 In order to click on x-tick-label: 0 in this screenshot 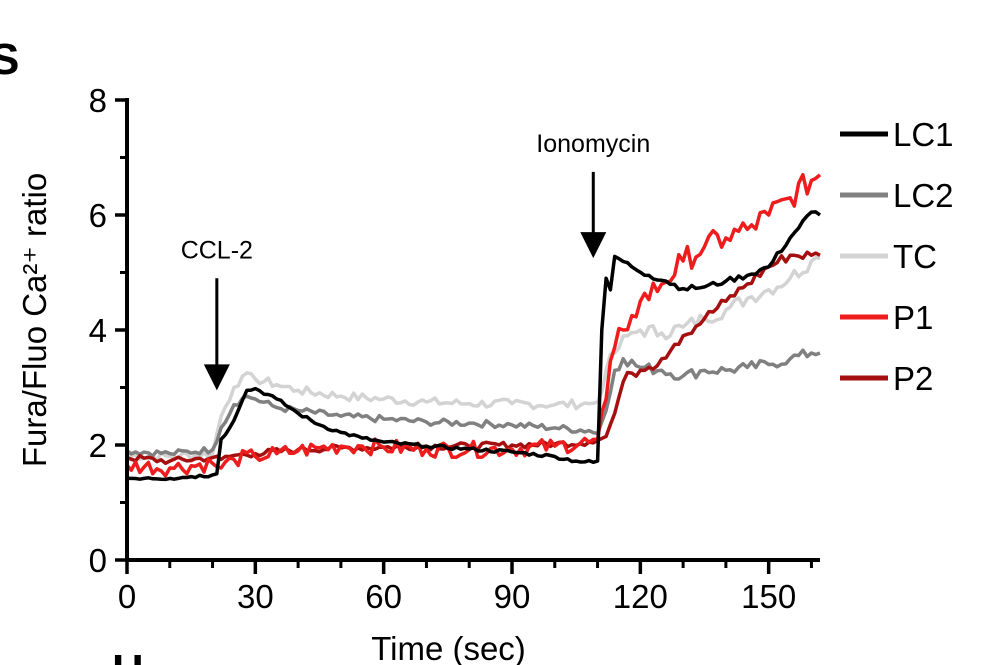, I will do `click(127, 596)`.